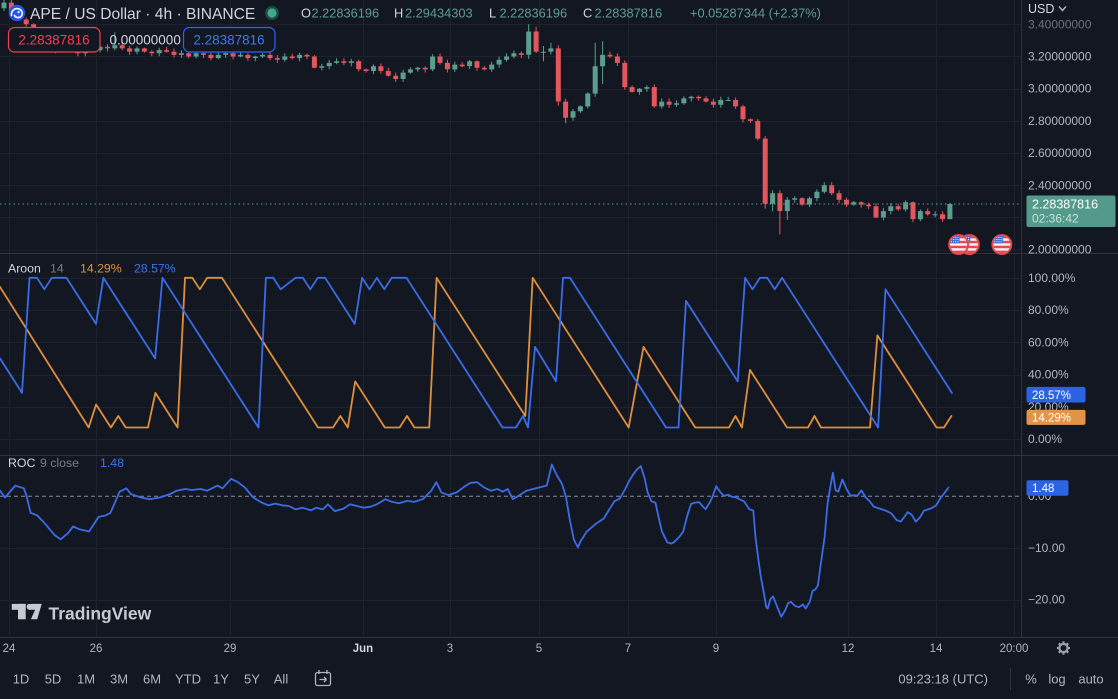 Image resolution: width=1118 pixels, height=699 pixels. I want to click on svg-text: 2.00000000, so click(1060, 250).